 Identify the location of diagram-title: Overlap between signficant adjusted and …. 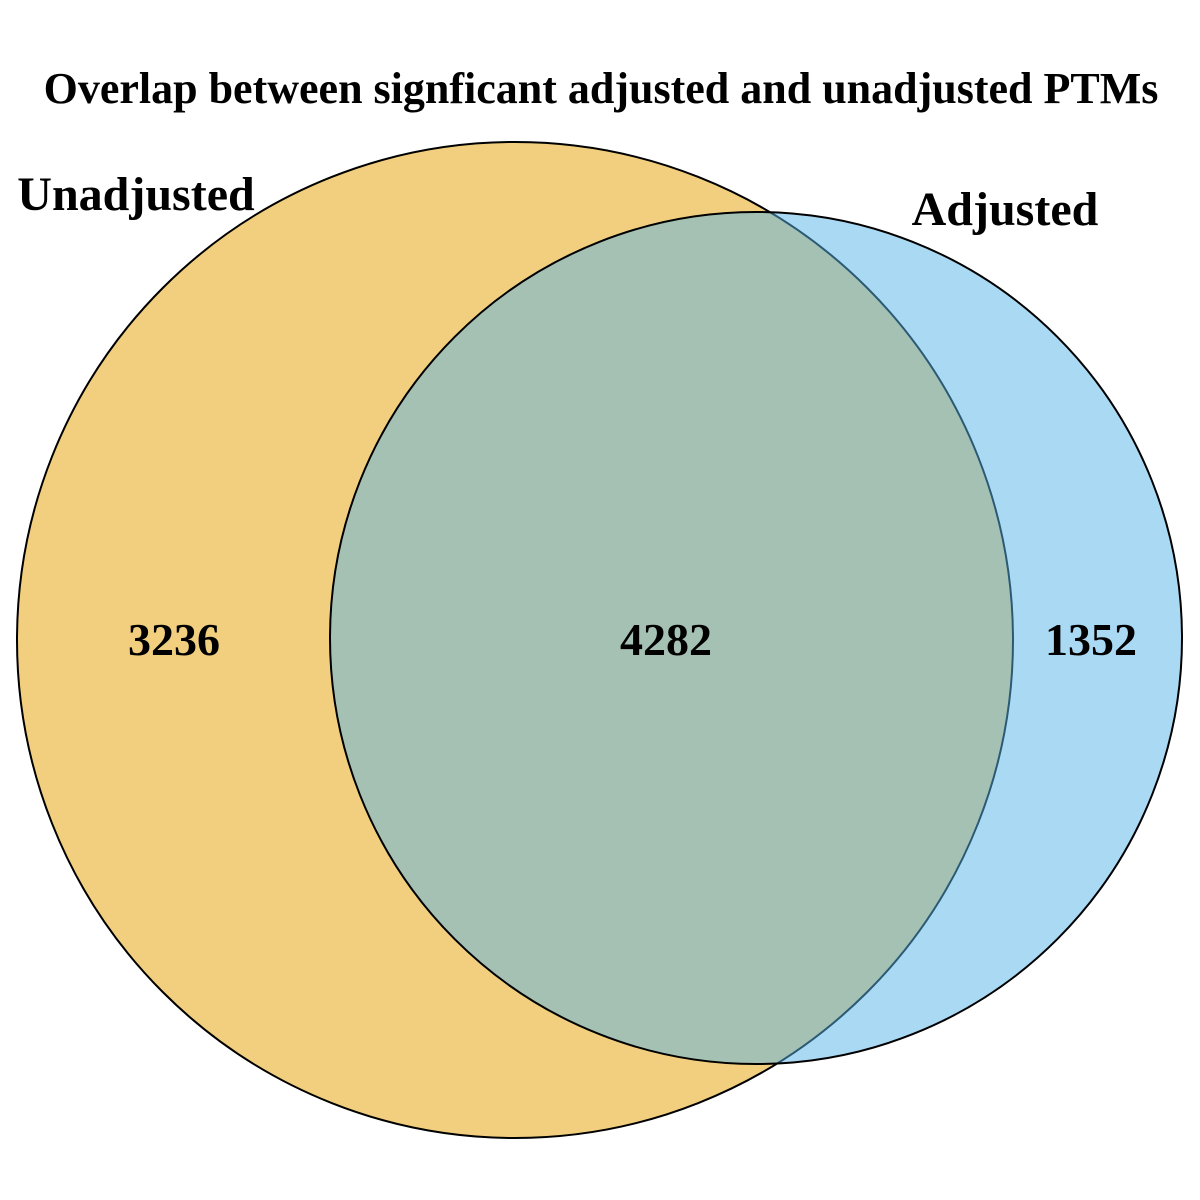
(601, 88).